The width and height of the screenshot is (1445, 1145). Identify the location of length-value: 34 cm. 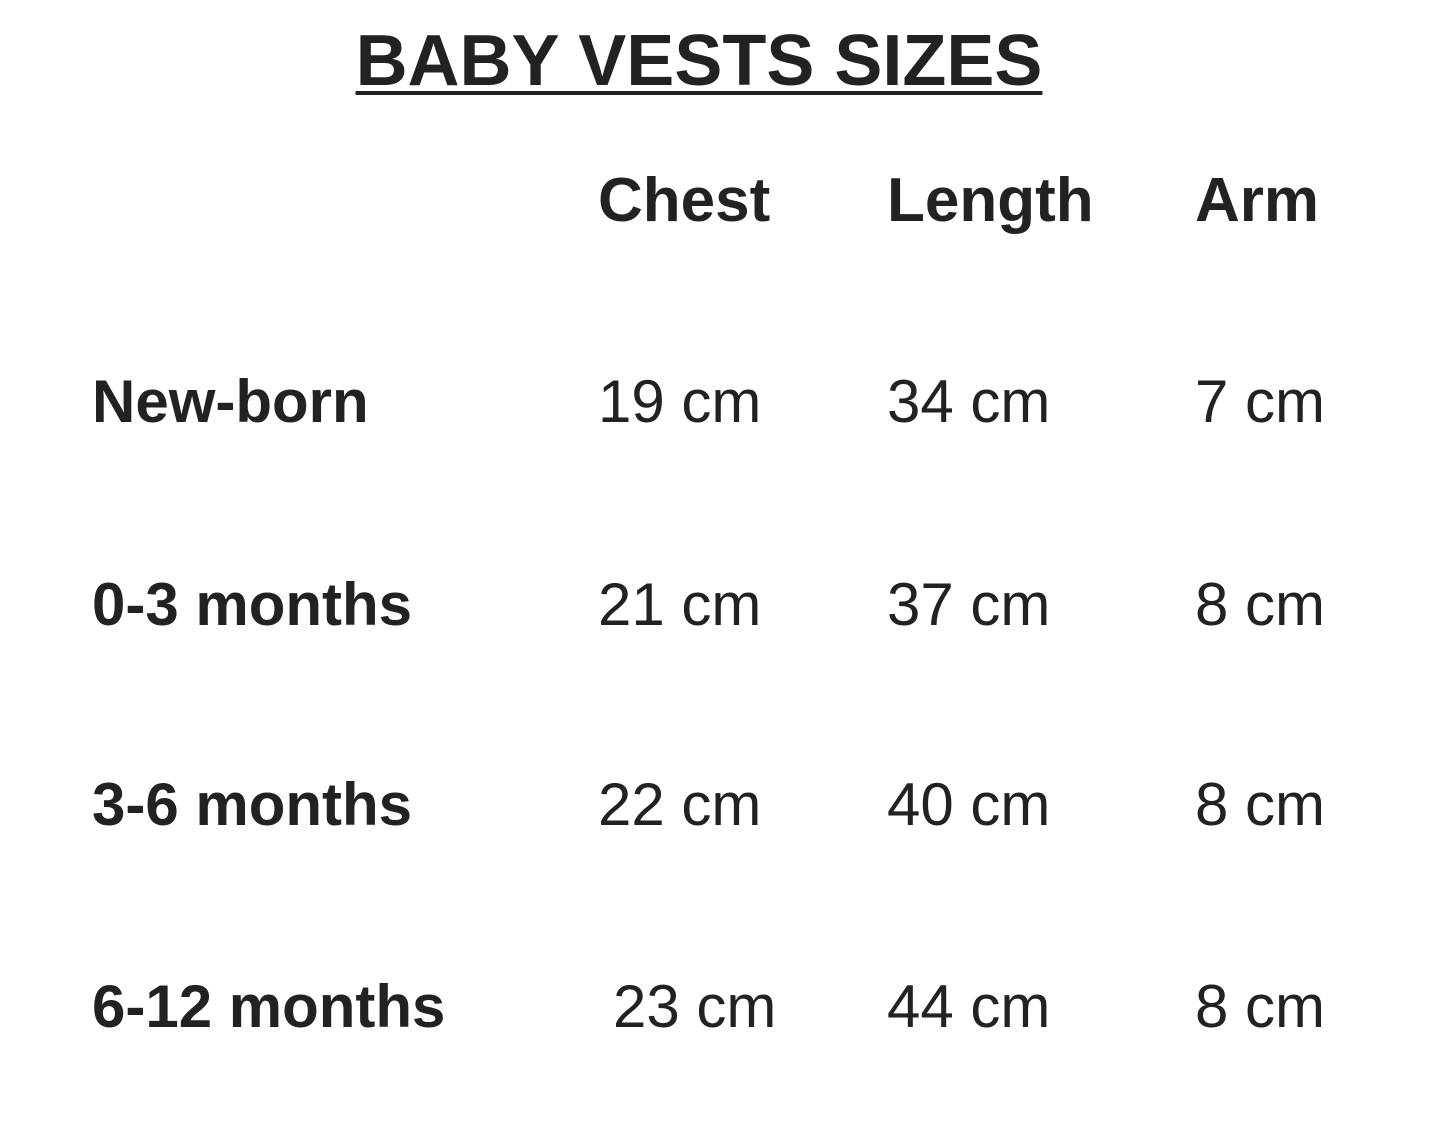
(969, 401).